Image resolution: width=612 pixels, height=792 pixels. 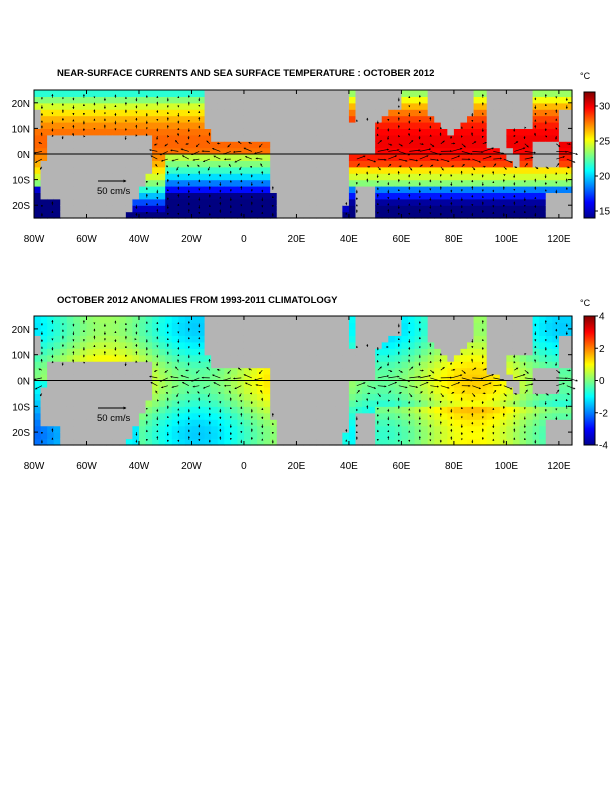 I want to click on y-tick-label: 20S, so click(x=21, y=433).